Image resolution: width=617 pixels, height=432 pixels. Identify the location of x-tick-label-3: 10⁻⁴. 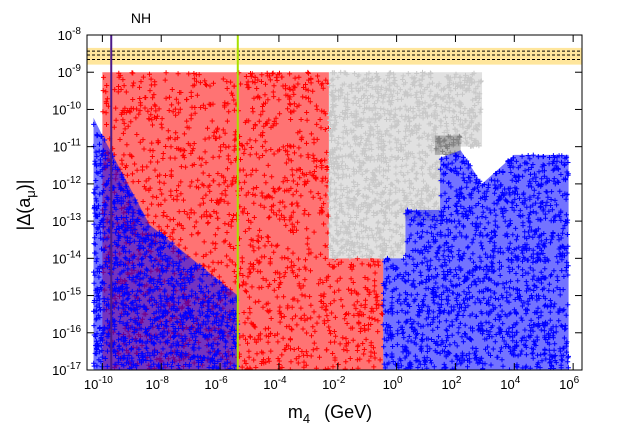
(275, 383).